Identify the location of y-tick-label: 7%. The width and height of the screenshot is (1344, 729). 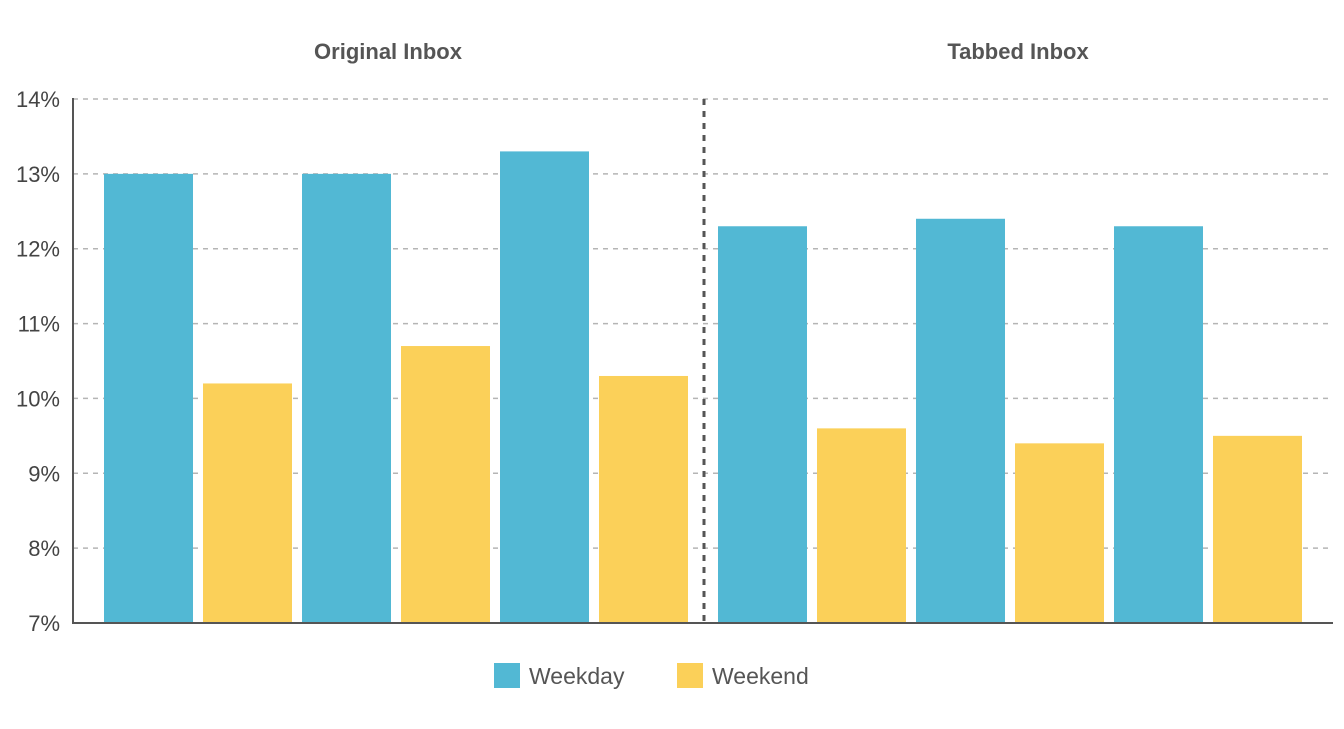
(44, 623).